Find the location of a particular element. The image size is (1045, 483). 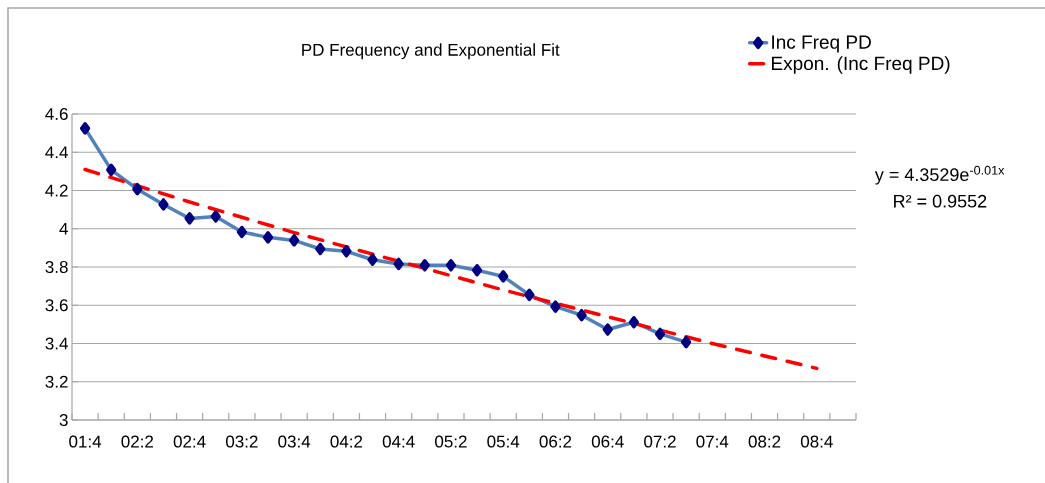

x-tick-label: 06:2 is located at coordinates (555, 441).